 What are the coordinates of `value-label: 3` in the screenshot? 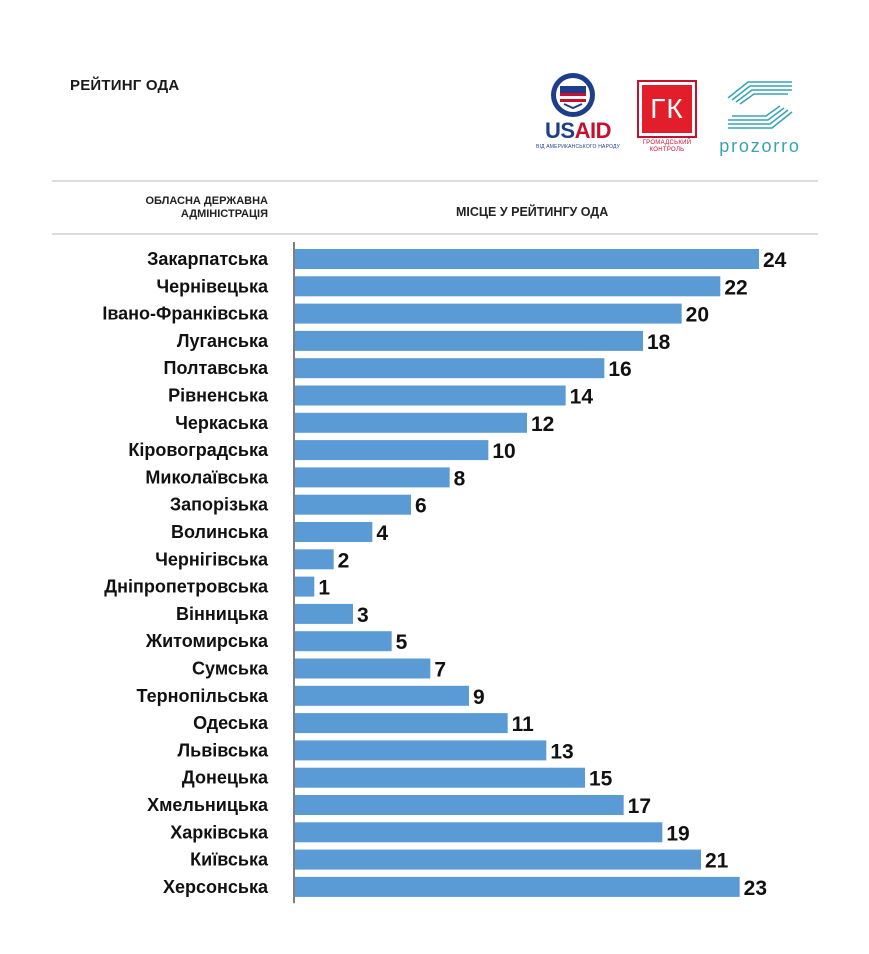 It's located at (363, 615).